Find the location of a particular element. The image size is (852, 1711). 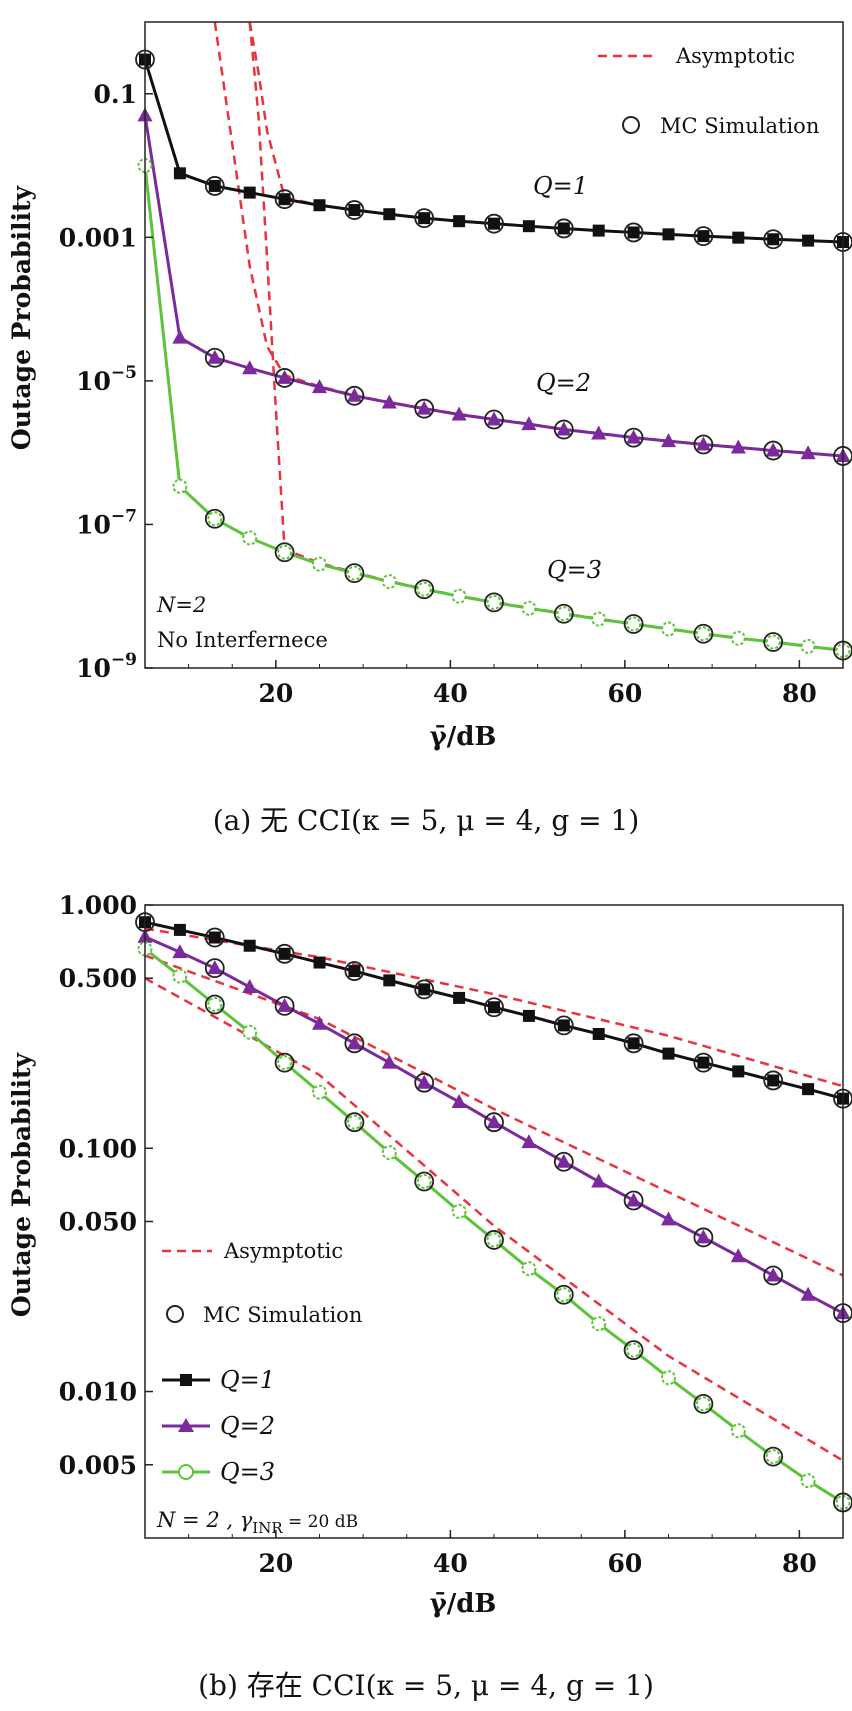

legend-b-q2-label: Q=2 is located at coordinates (247, 1426).